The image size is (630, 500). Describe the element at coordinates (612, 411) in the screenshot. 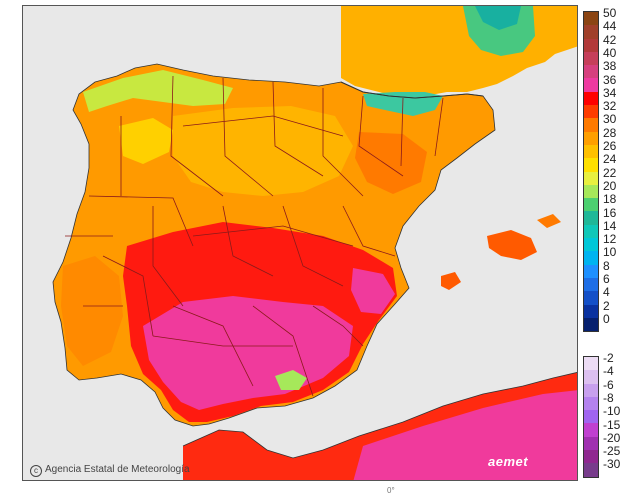

I see `legend-label: -10` at that location.